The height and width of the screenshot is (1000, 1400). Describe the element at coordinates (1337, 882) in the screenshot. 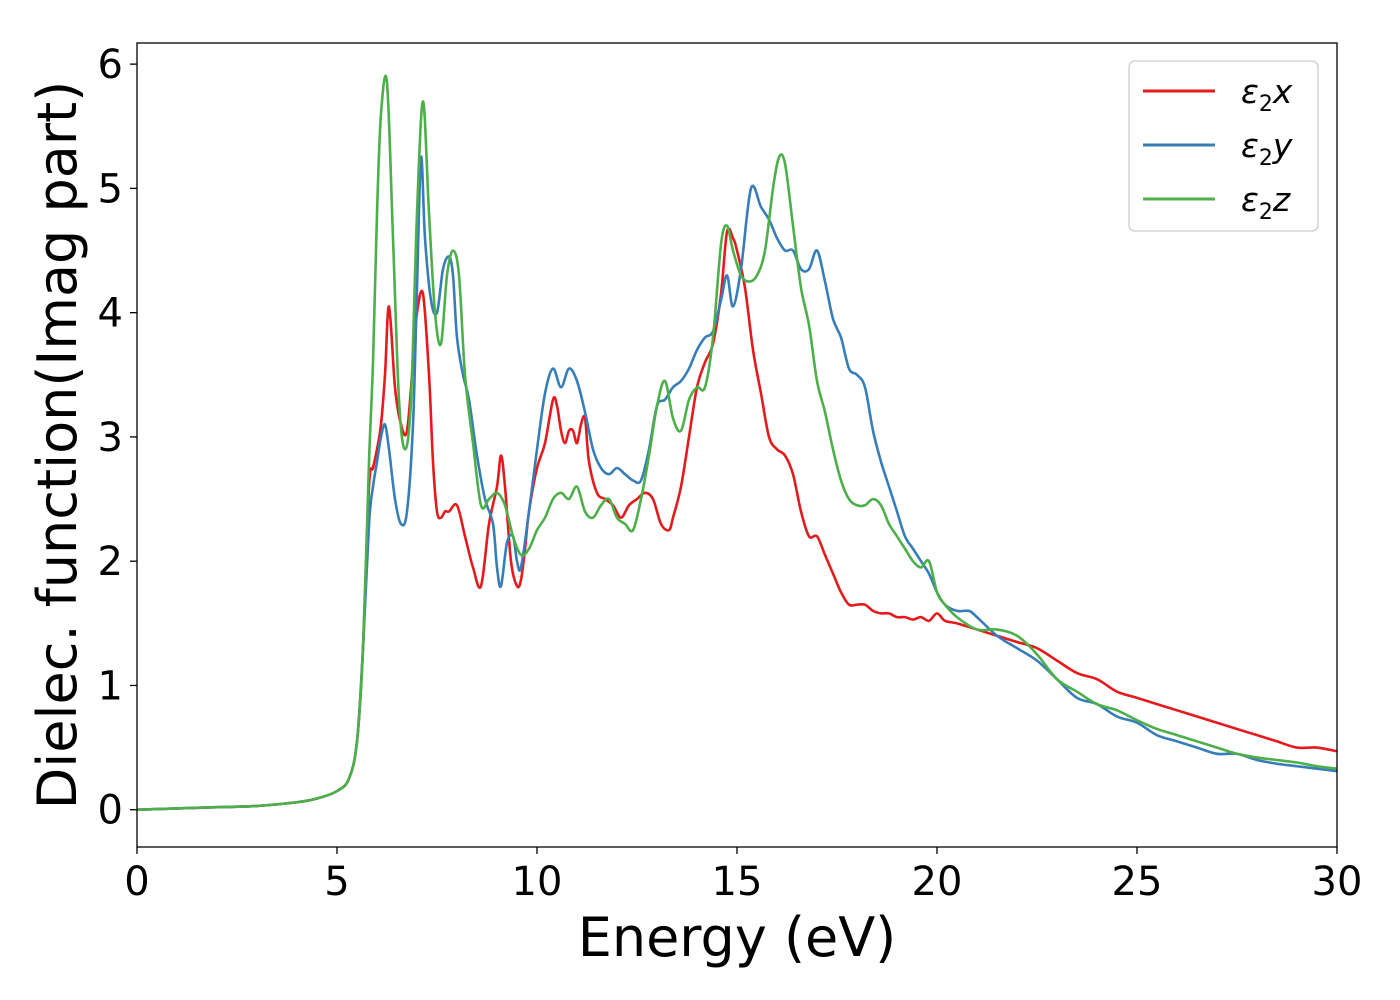

I see `x-tick-label: 30` at that location.